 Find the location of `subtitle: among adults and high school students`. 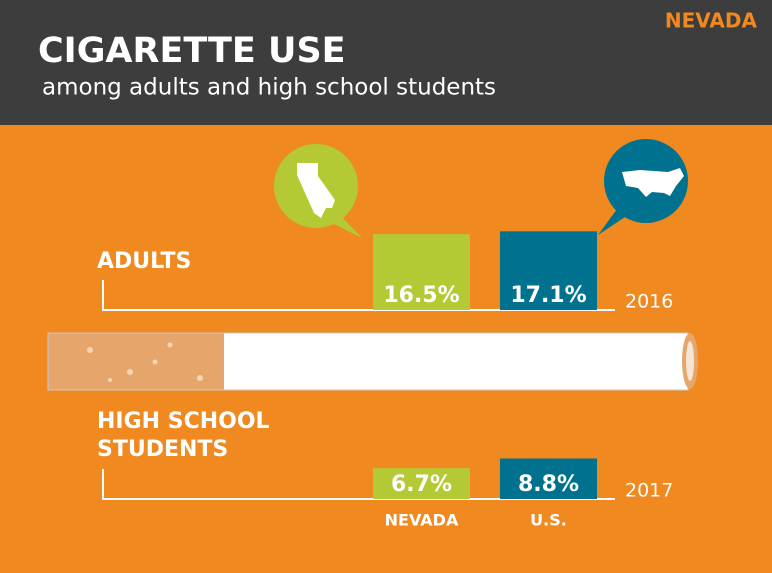

subtitle: among adults and high school students is located at coordinates (269, 88).